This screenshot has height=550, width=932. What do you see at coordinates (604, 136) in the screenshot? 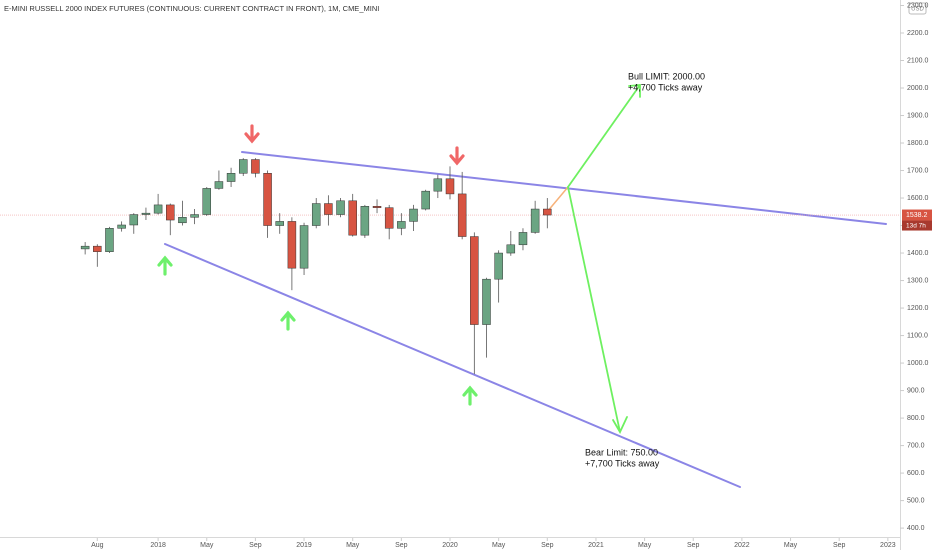
I see `bull-arrow` at bounding box center [604, 136].